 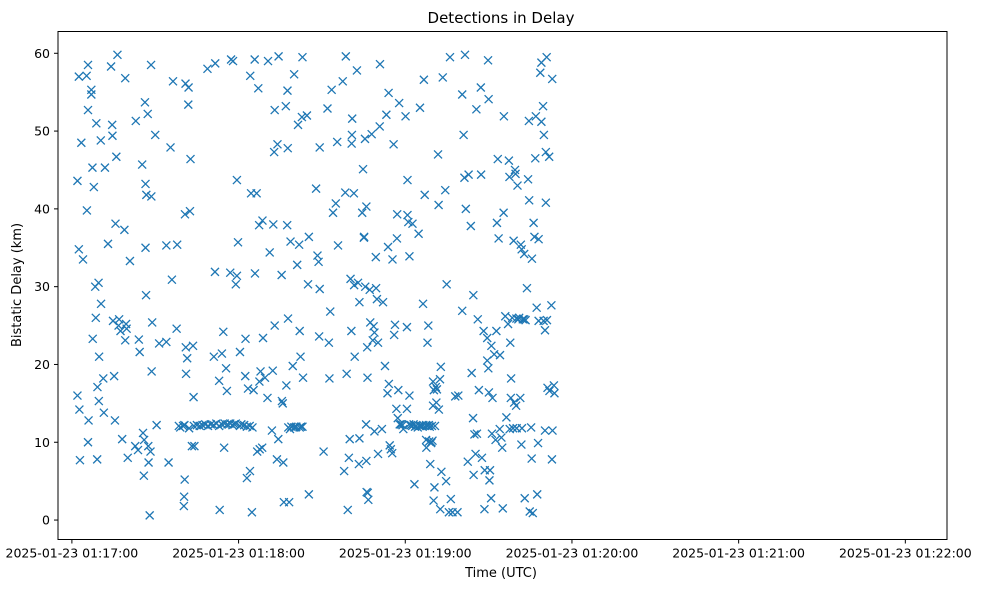 What do you see at coordinates (46, 520) in the screenshot?
I see `y-tick-label: 0` at bounding box center [46, 520].